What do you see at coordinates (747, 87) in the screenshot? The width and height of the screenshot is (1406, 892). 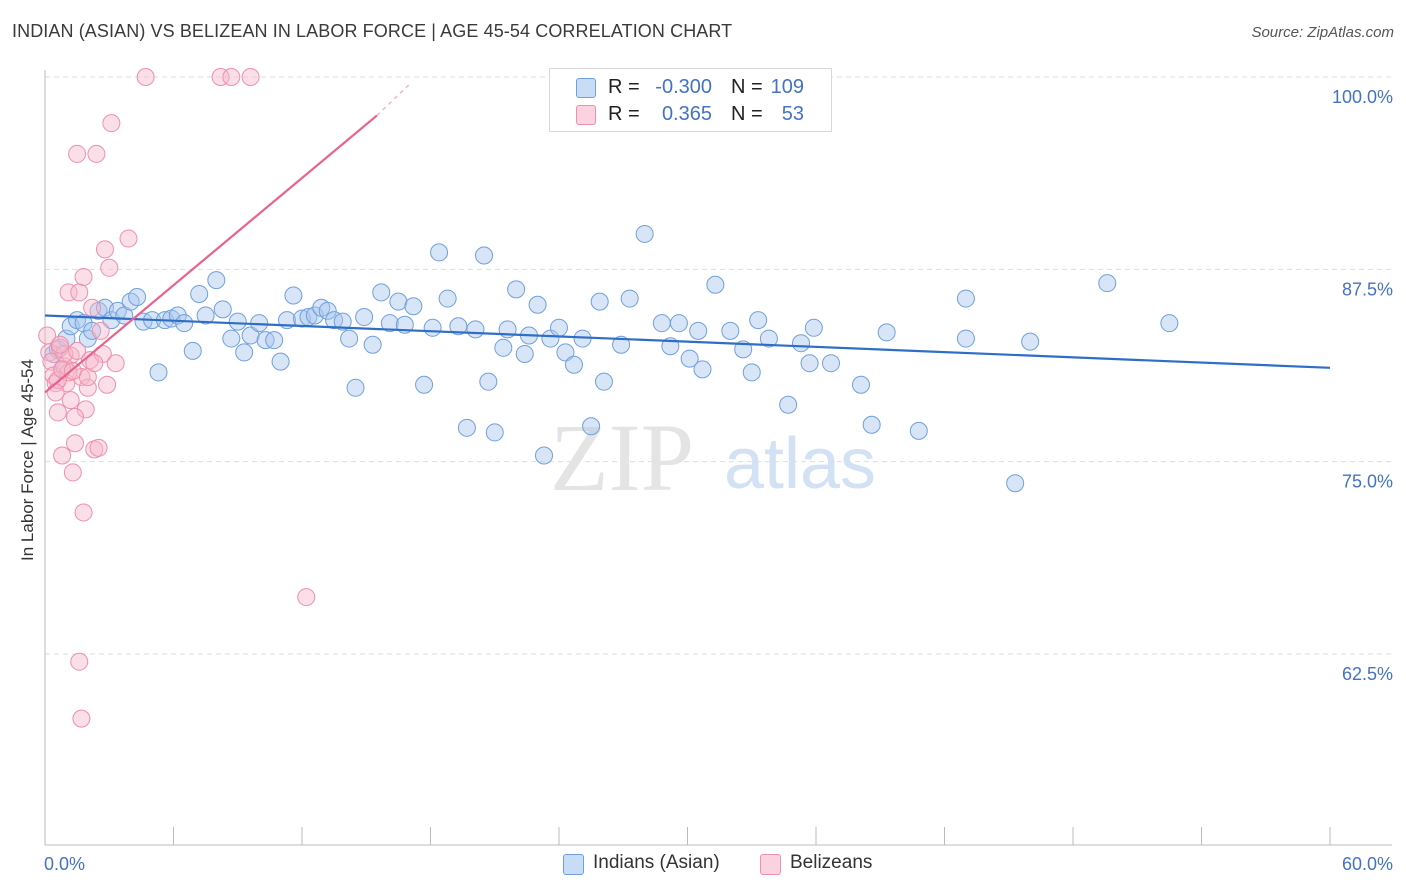 I see `legend-n-label: N =` at bounding box center [747, 87].